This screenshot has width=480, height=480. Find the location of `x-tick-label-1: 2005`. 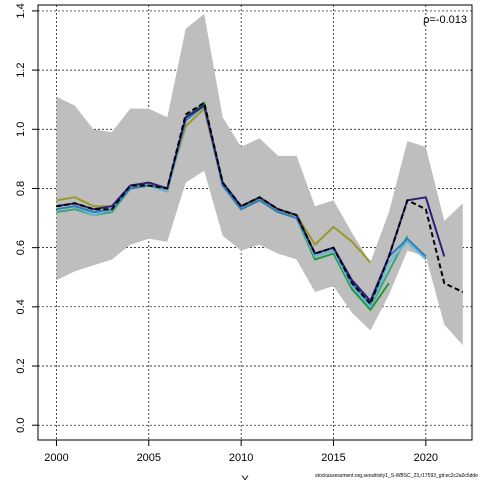

x-tick-label-1: 2005 is located at coordinates (149, 458).